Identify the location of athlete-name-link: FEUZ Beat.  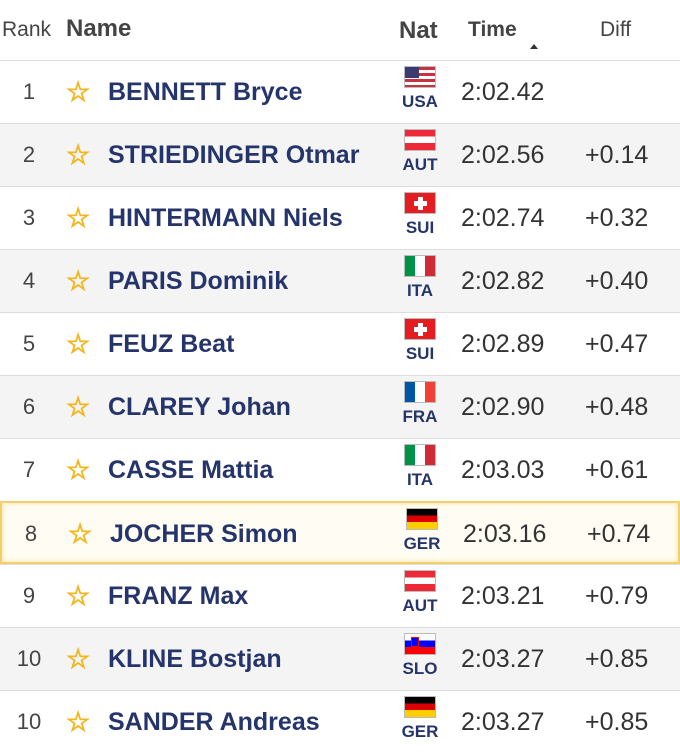
(171, 344).